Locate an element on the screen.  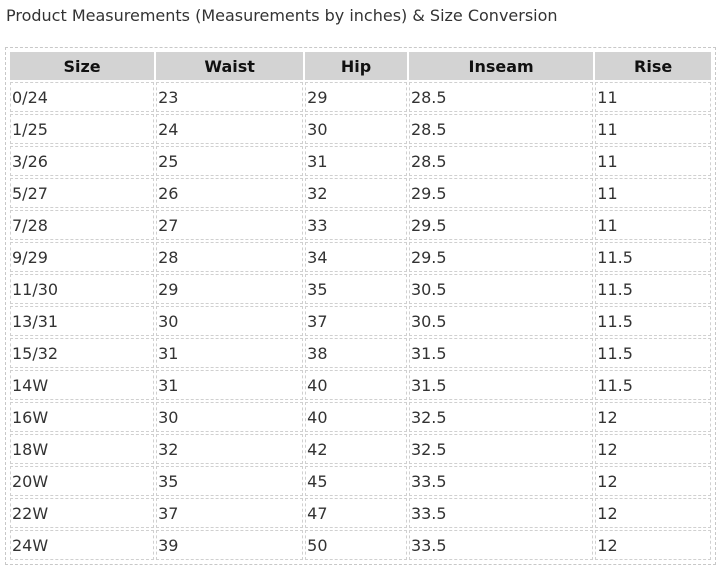
table-row: 24W 39 50 33.5 12 is located at coordinates (360, 545).